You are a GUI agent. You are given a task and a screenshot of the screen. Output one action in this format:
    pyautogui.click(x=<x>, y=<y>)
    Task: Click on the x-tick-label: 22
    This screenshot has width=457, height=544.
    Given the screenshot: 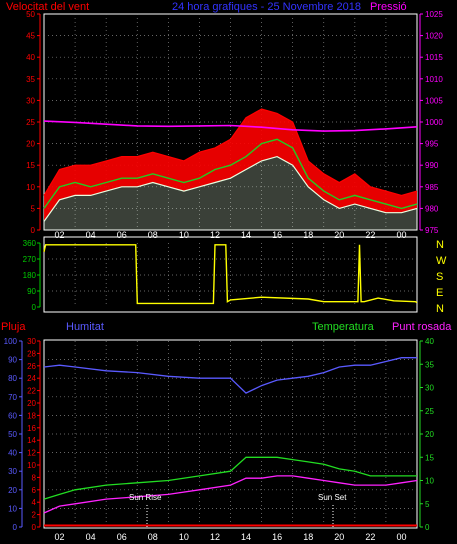 What is the action you would take?
    pyautogui.click(x=370, y=235)
    